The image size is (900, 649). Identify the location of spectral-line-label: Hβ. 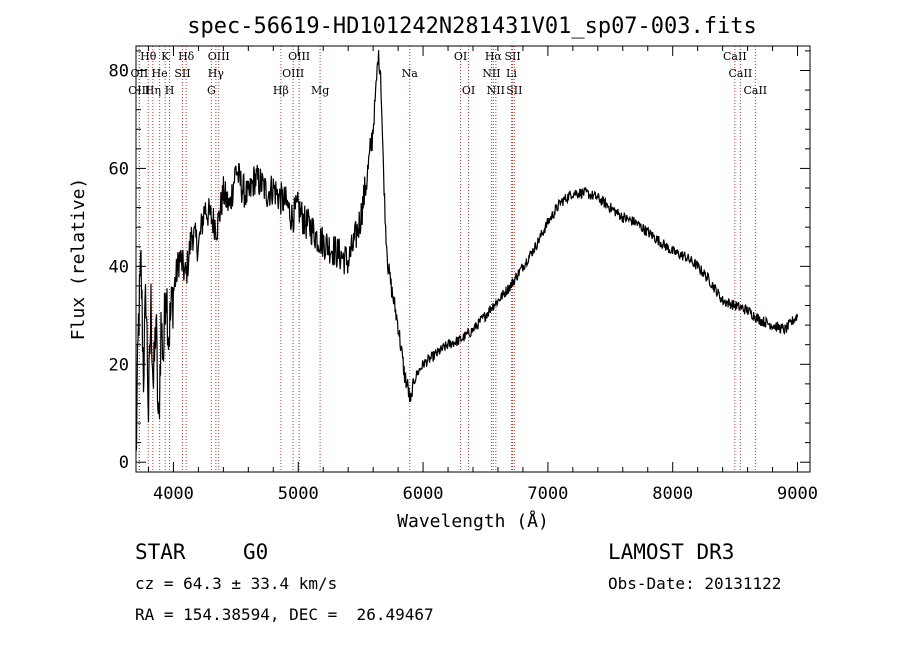
(281, 90).